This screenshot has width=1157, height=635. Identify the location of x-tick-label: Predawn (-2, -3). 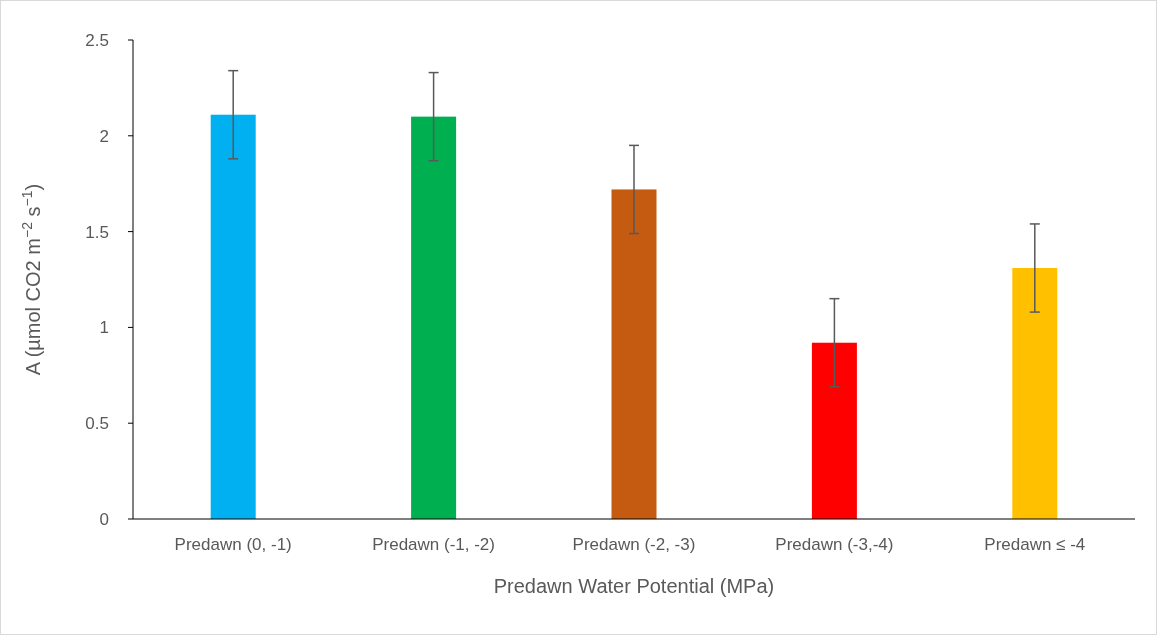
(634, 544).